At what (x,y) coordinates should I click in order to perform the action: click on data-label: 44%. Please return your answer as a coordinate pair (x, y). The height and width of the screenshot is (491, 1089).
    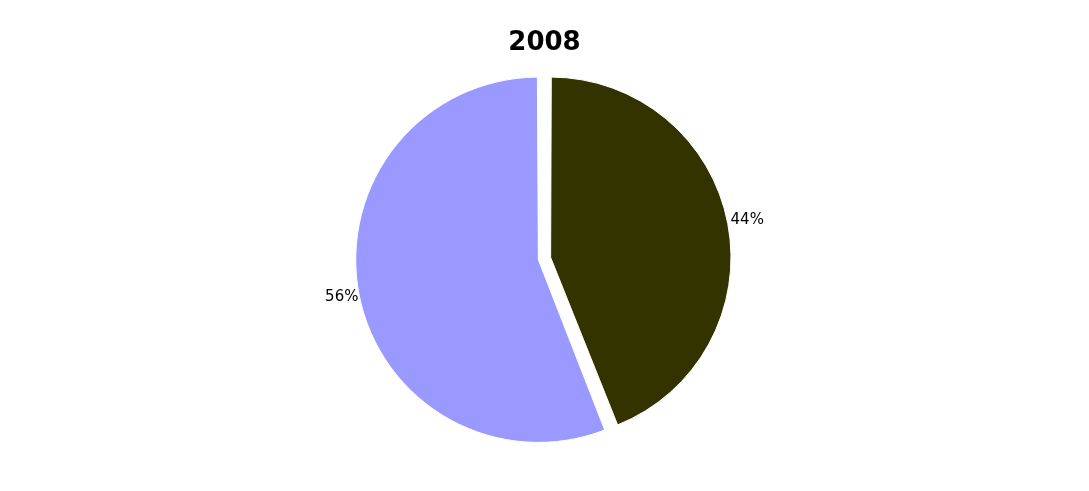
    Looking at the image, I should click on (747, 218).